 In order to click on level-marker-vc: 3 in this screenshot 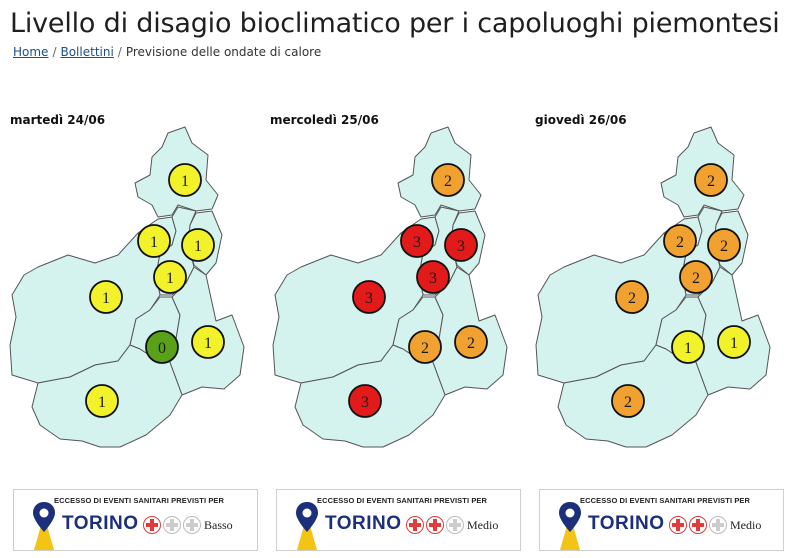, I will do `click(433, 277)`.